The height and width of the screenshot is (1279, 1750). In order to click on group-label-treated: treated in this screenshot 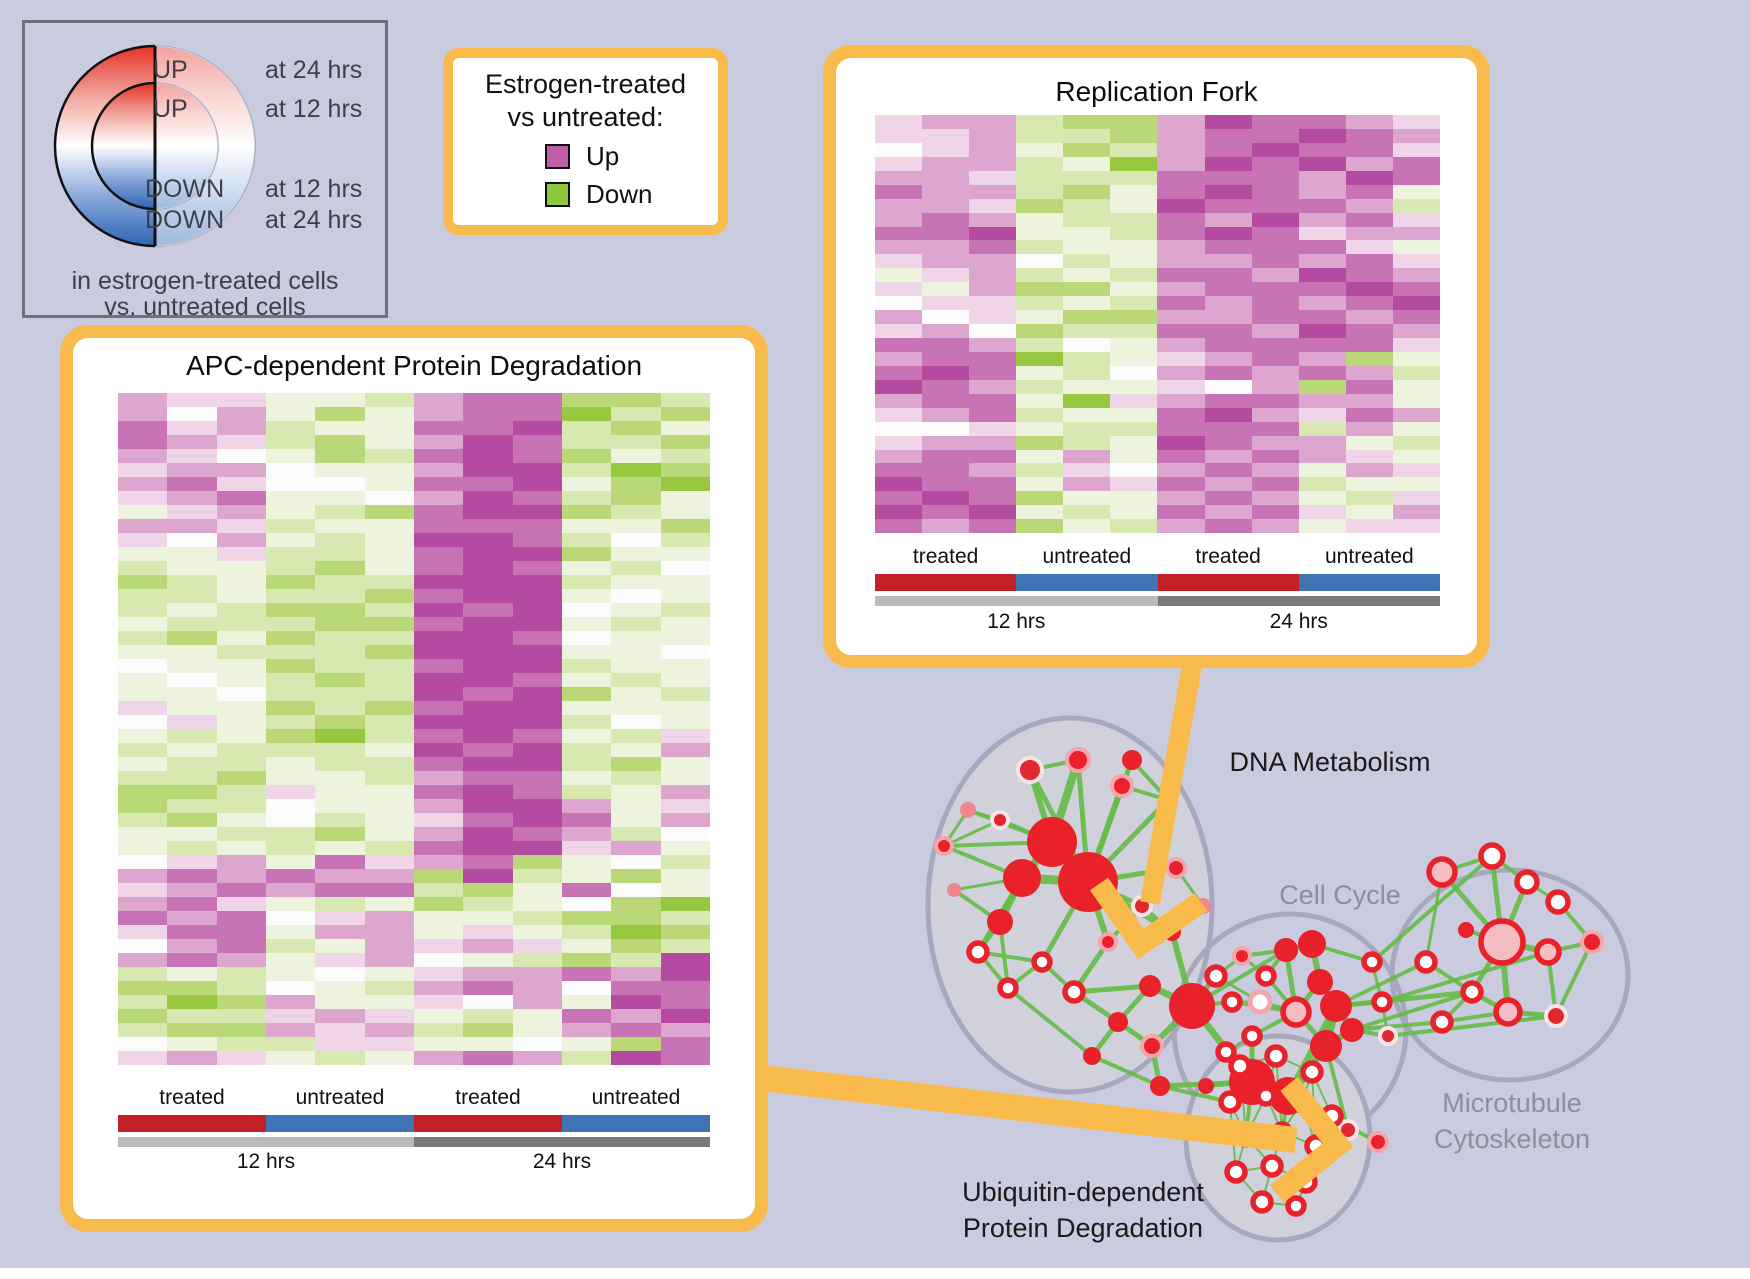, I will do `click(1228, 556)`.